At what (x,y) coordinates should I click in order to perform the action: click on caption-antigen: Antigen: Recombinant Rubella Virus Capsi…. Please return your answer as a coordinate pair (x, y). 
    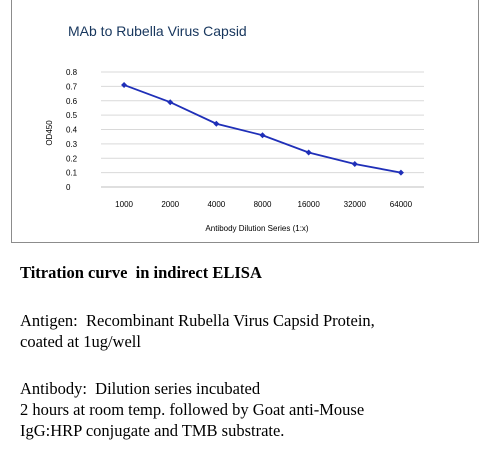
    Looking at the image, I should click on (197, 331).